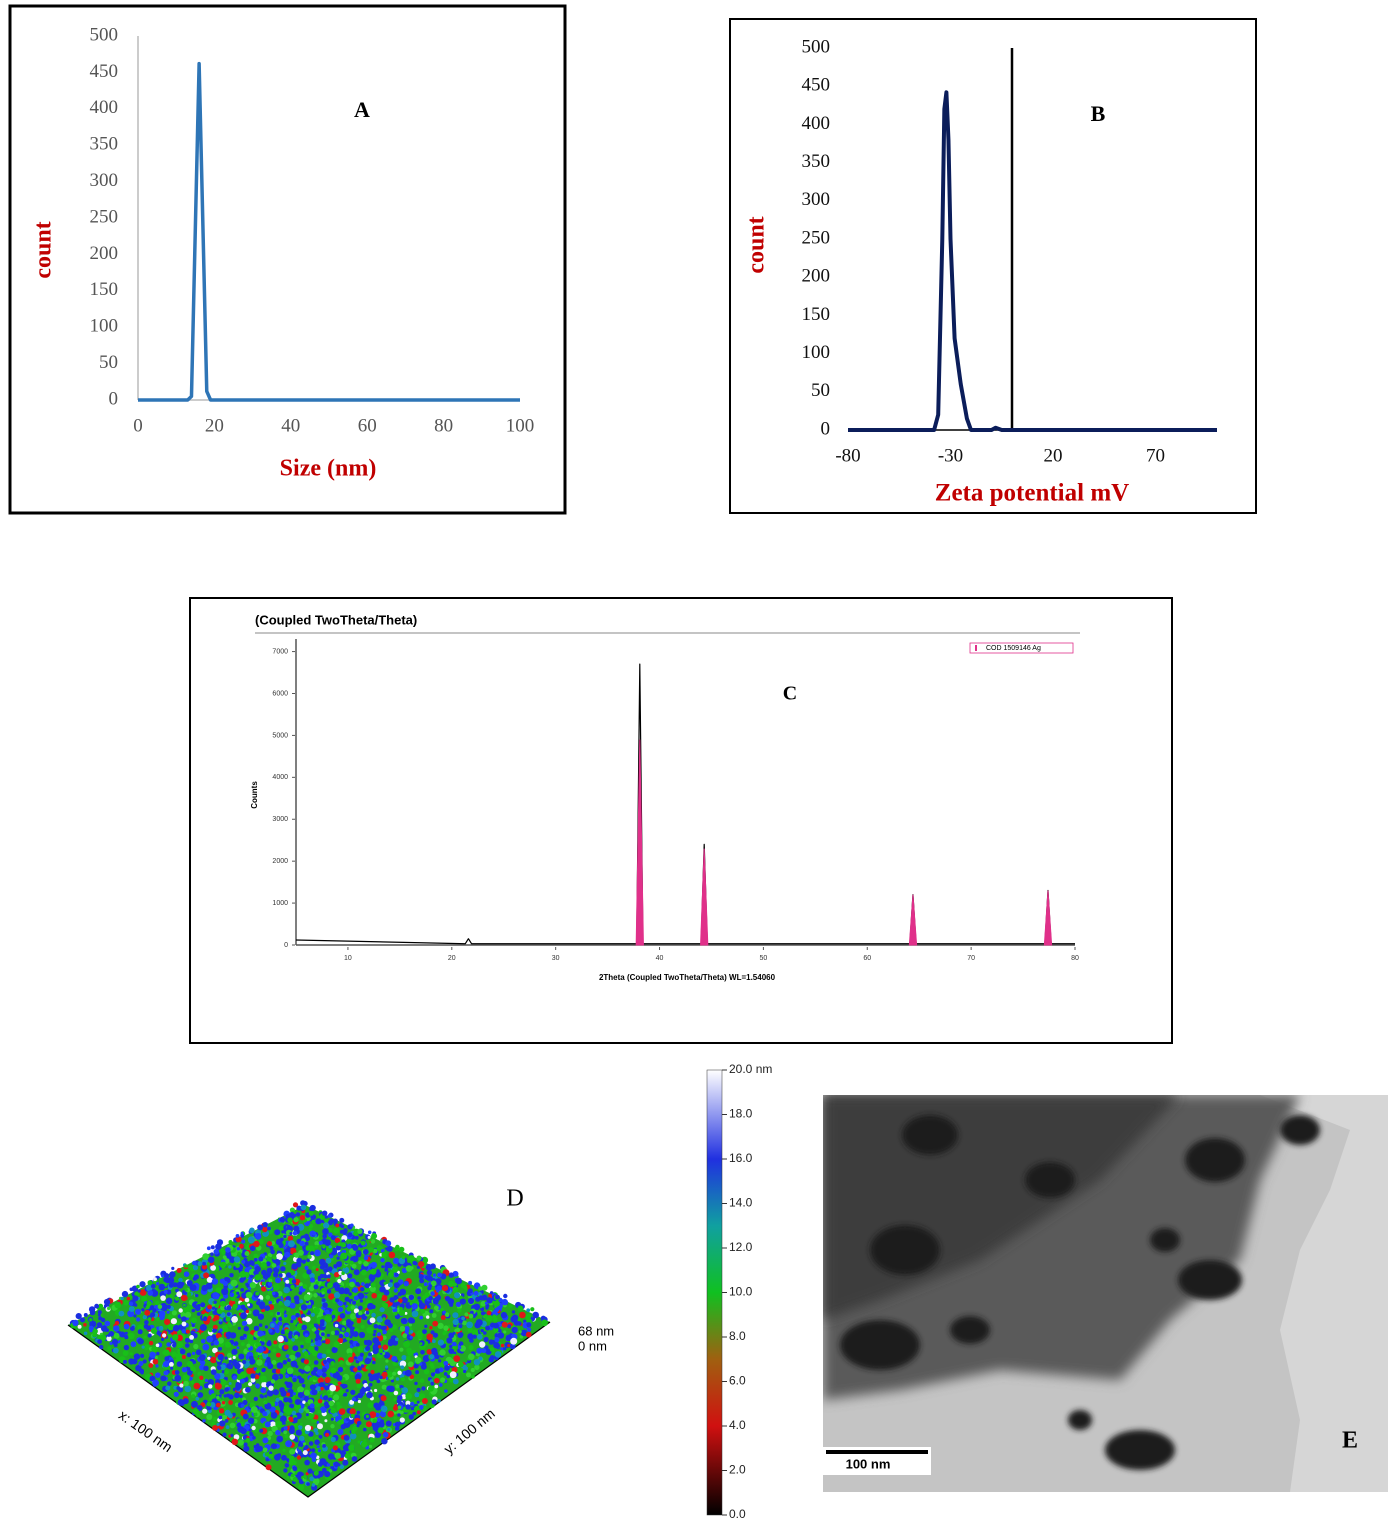 This screenshot has height=1524, width=1392. Describe the element at coordinates (362, 109) in the screenshot. I see `panel-label: A` at that location.